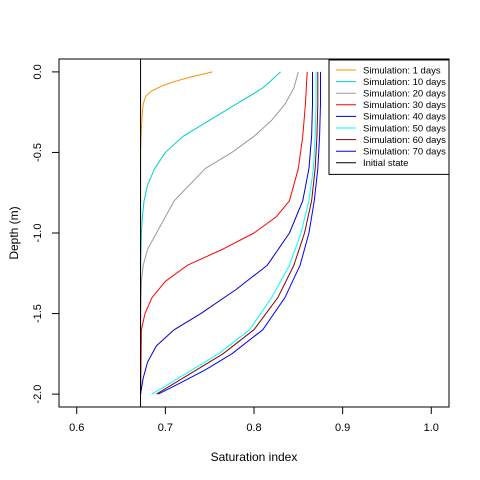  What do you see at coordinates (385, 163) in the screenshot?
I see `legend-entry: Initial state` at bounding box center [385, 163].